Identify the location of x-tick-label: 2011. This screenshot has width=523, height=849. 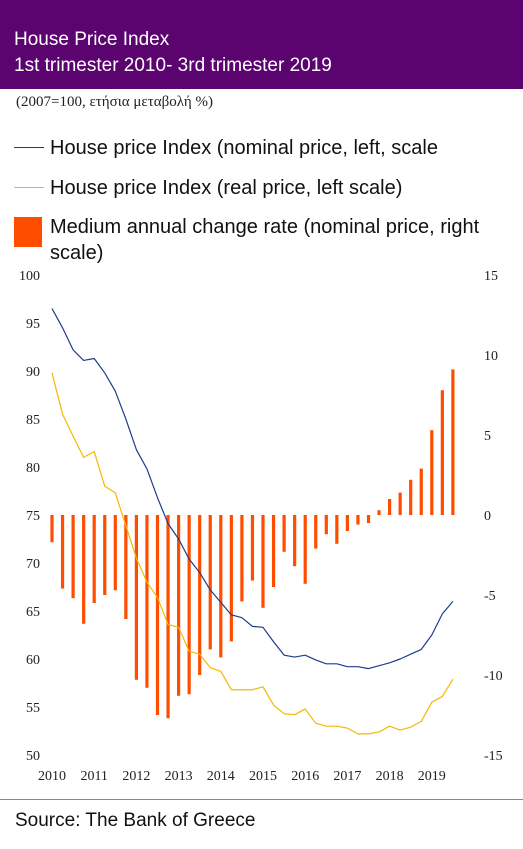
(93, 776).